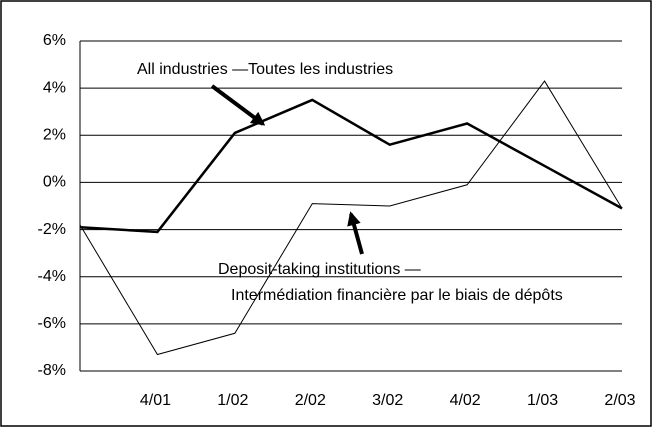  What do you see at coordinates (54, 182) in the screenshot?
I see `y-tick-label: 0%` at bounding box center [54, 182].